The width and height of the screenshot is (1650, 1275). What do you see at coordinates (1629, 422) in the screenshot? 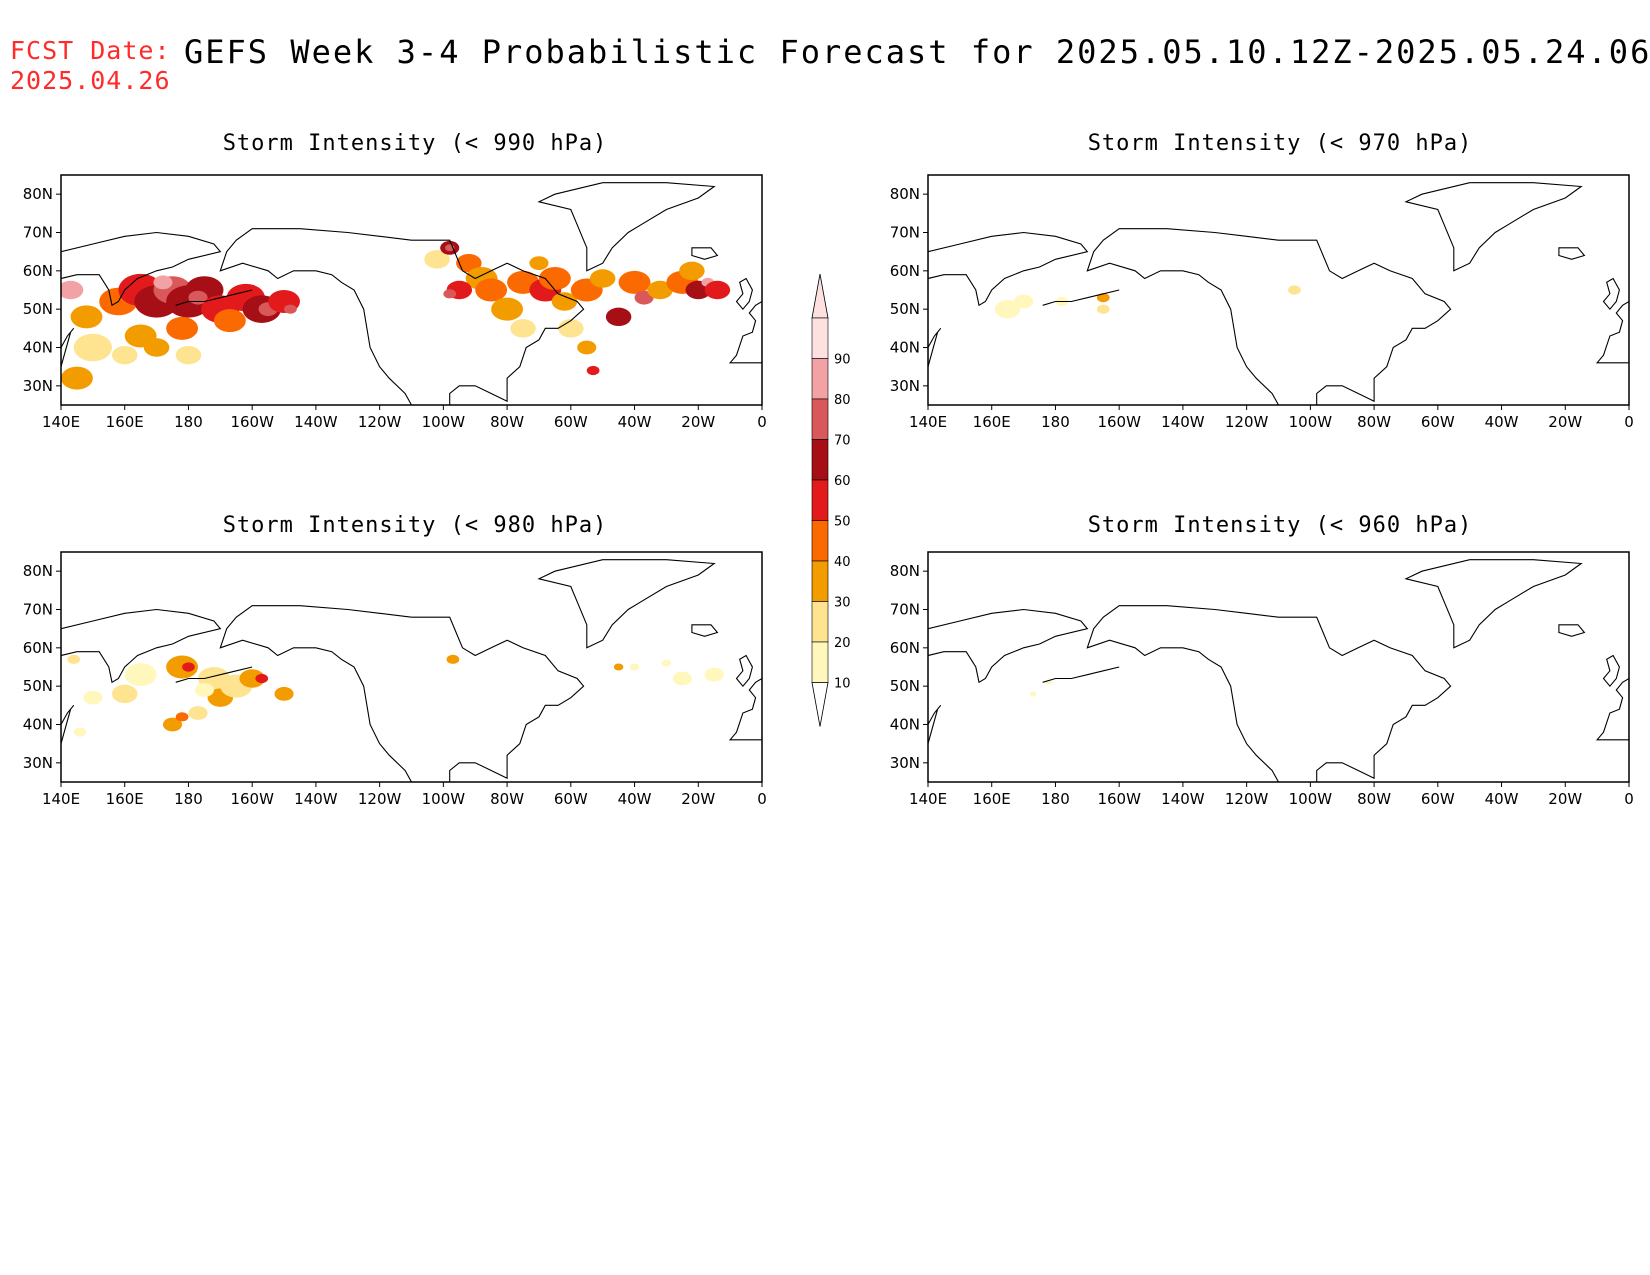
I see `lon-tick-label: 0` at bounding box center [1629, 422].